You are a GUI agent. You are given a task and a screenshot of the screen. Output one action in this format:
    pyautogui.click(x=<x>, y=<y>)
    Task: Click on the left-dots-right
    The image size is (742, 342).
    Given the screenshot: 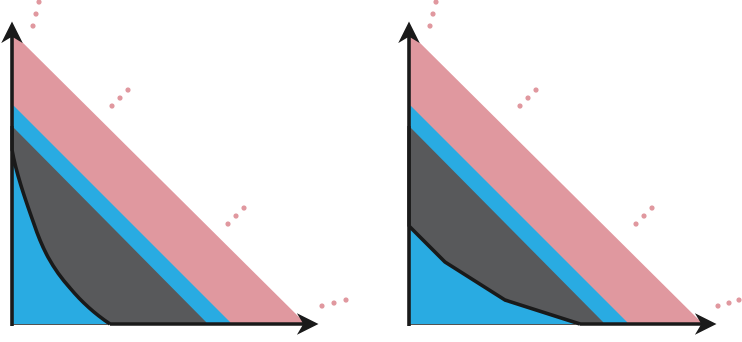 What is the action you would take?
    pyautogui.click(x=334, y=303)
    